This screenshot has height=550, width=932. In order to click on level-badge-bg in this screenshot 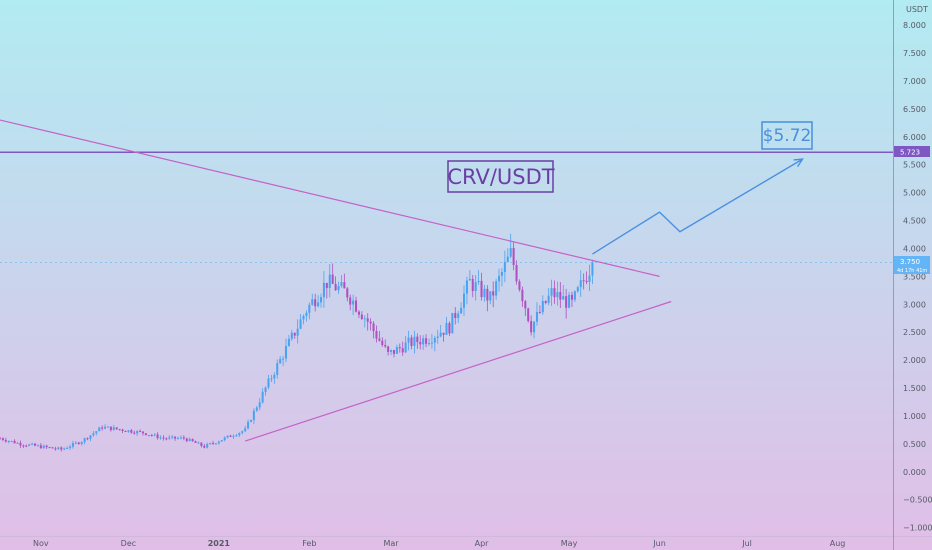, I will do `click(912, 151)`.